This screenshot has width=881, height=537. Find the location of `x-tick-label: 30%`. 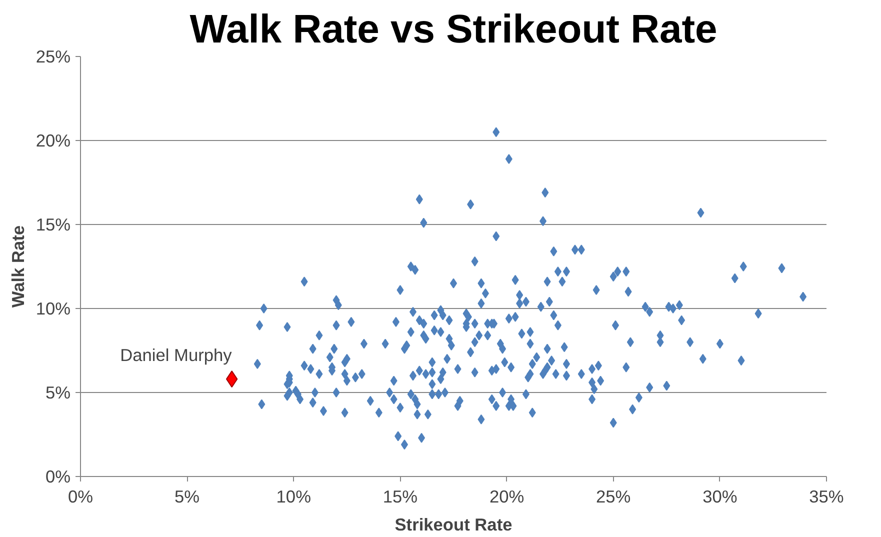

x-tick-label: 30% is located at coordinates (720, 496).